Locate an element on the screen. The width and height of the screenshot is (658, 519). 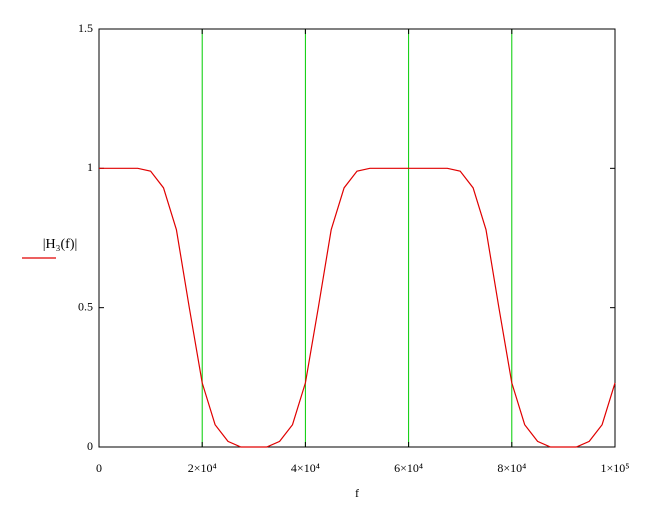
y-tick-label: 1 is located at coordinates (90, 167).